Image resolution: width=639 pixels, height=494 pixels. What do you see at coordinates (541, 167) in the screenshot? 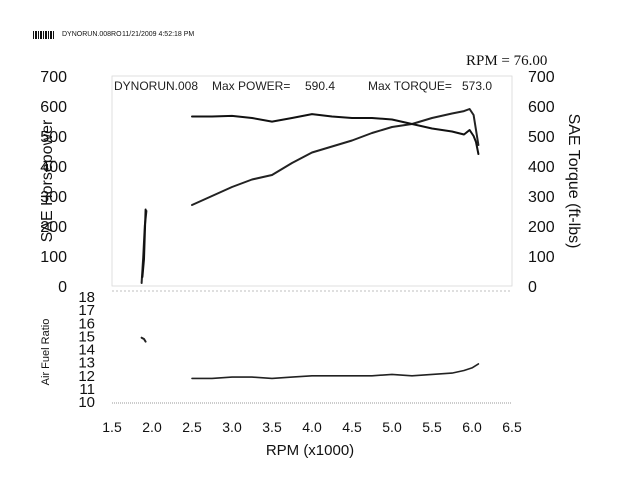
I see `torque-tick-label: 400` at bounding box center [541, 167].